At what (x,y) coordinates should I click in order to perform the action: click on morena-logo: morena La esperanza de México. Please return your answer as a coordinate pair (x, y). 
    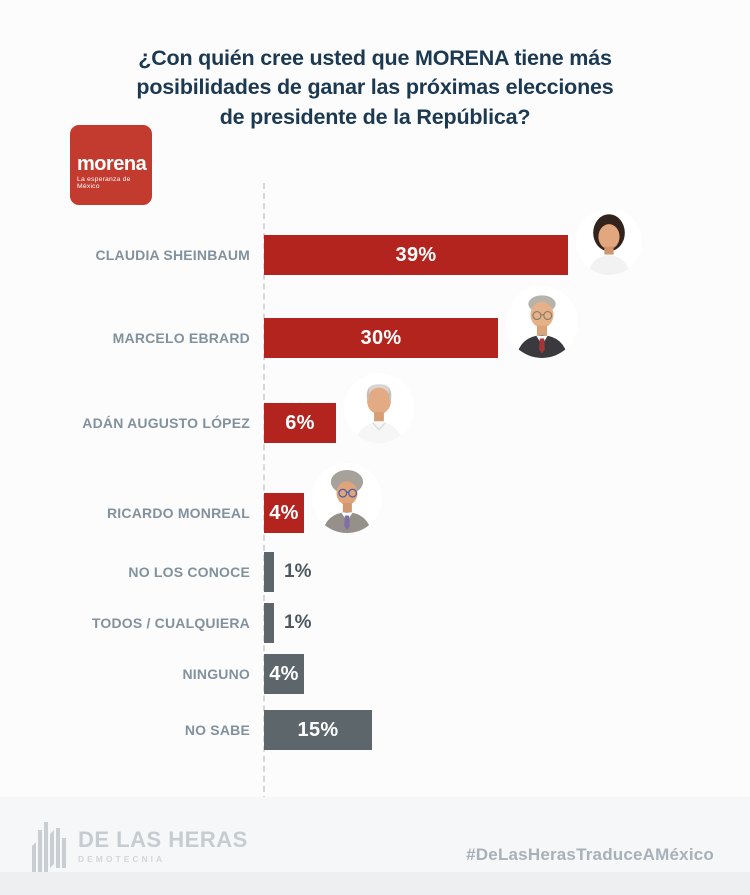
    Looking at the image, I should click on (111, 165).